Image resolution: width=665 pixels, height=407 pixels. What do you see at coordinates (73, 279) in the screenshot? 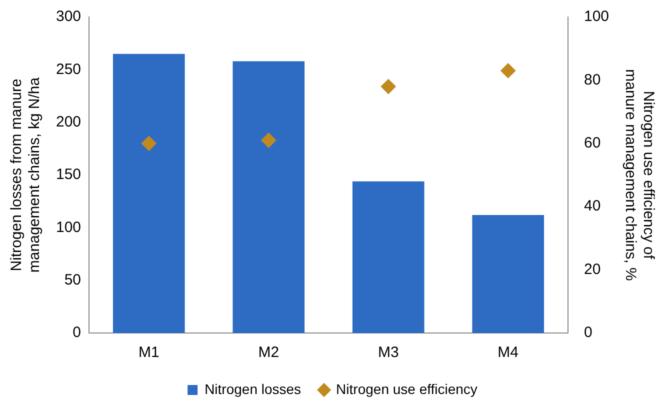
I see `y-tick-label: 50` at bounding box center [73, 279].